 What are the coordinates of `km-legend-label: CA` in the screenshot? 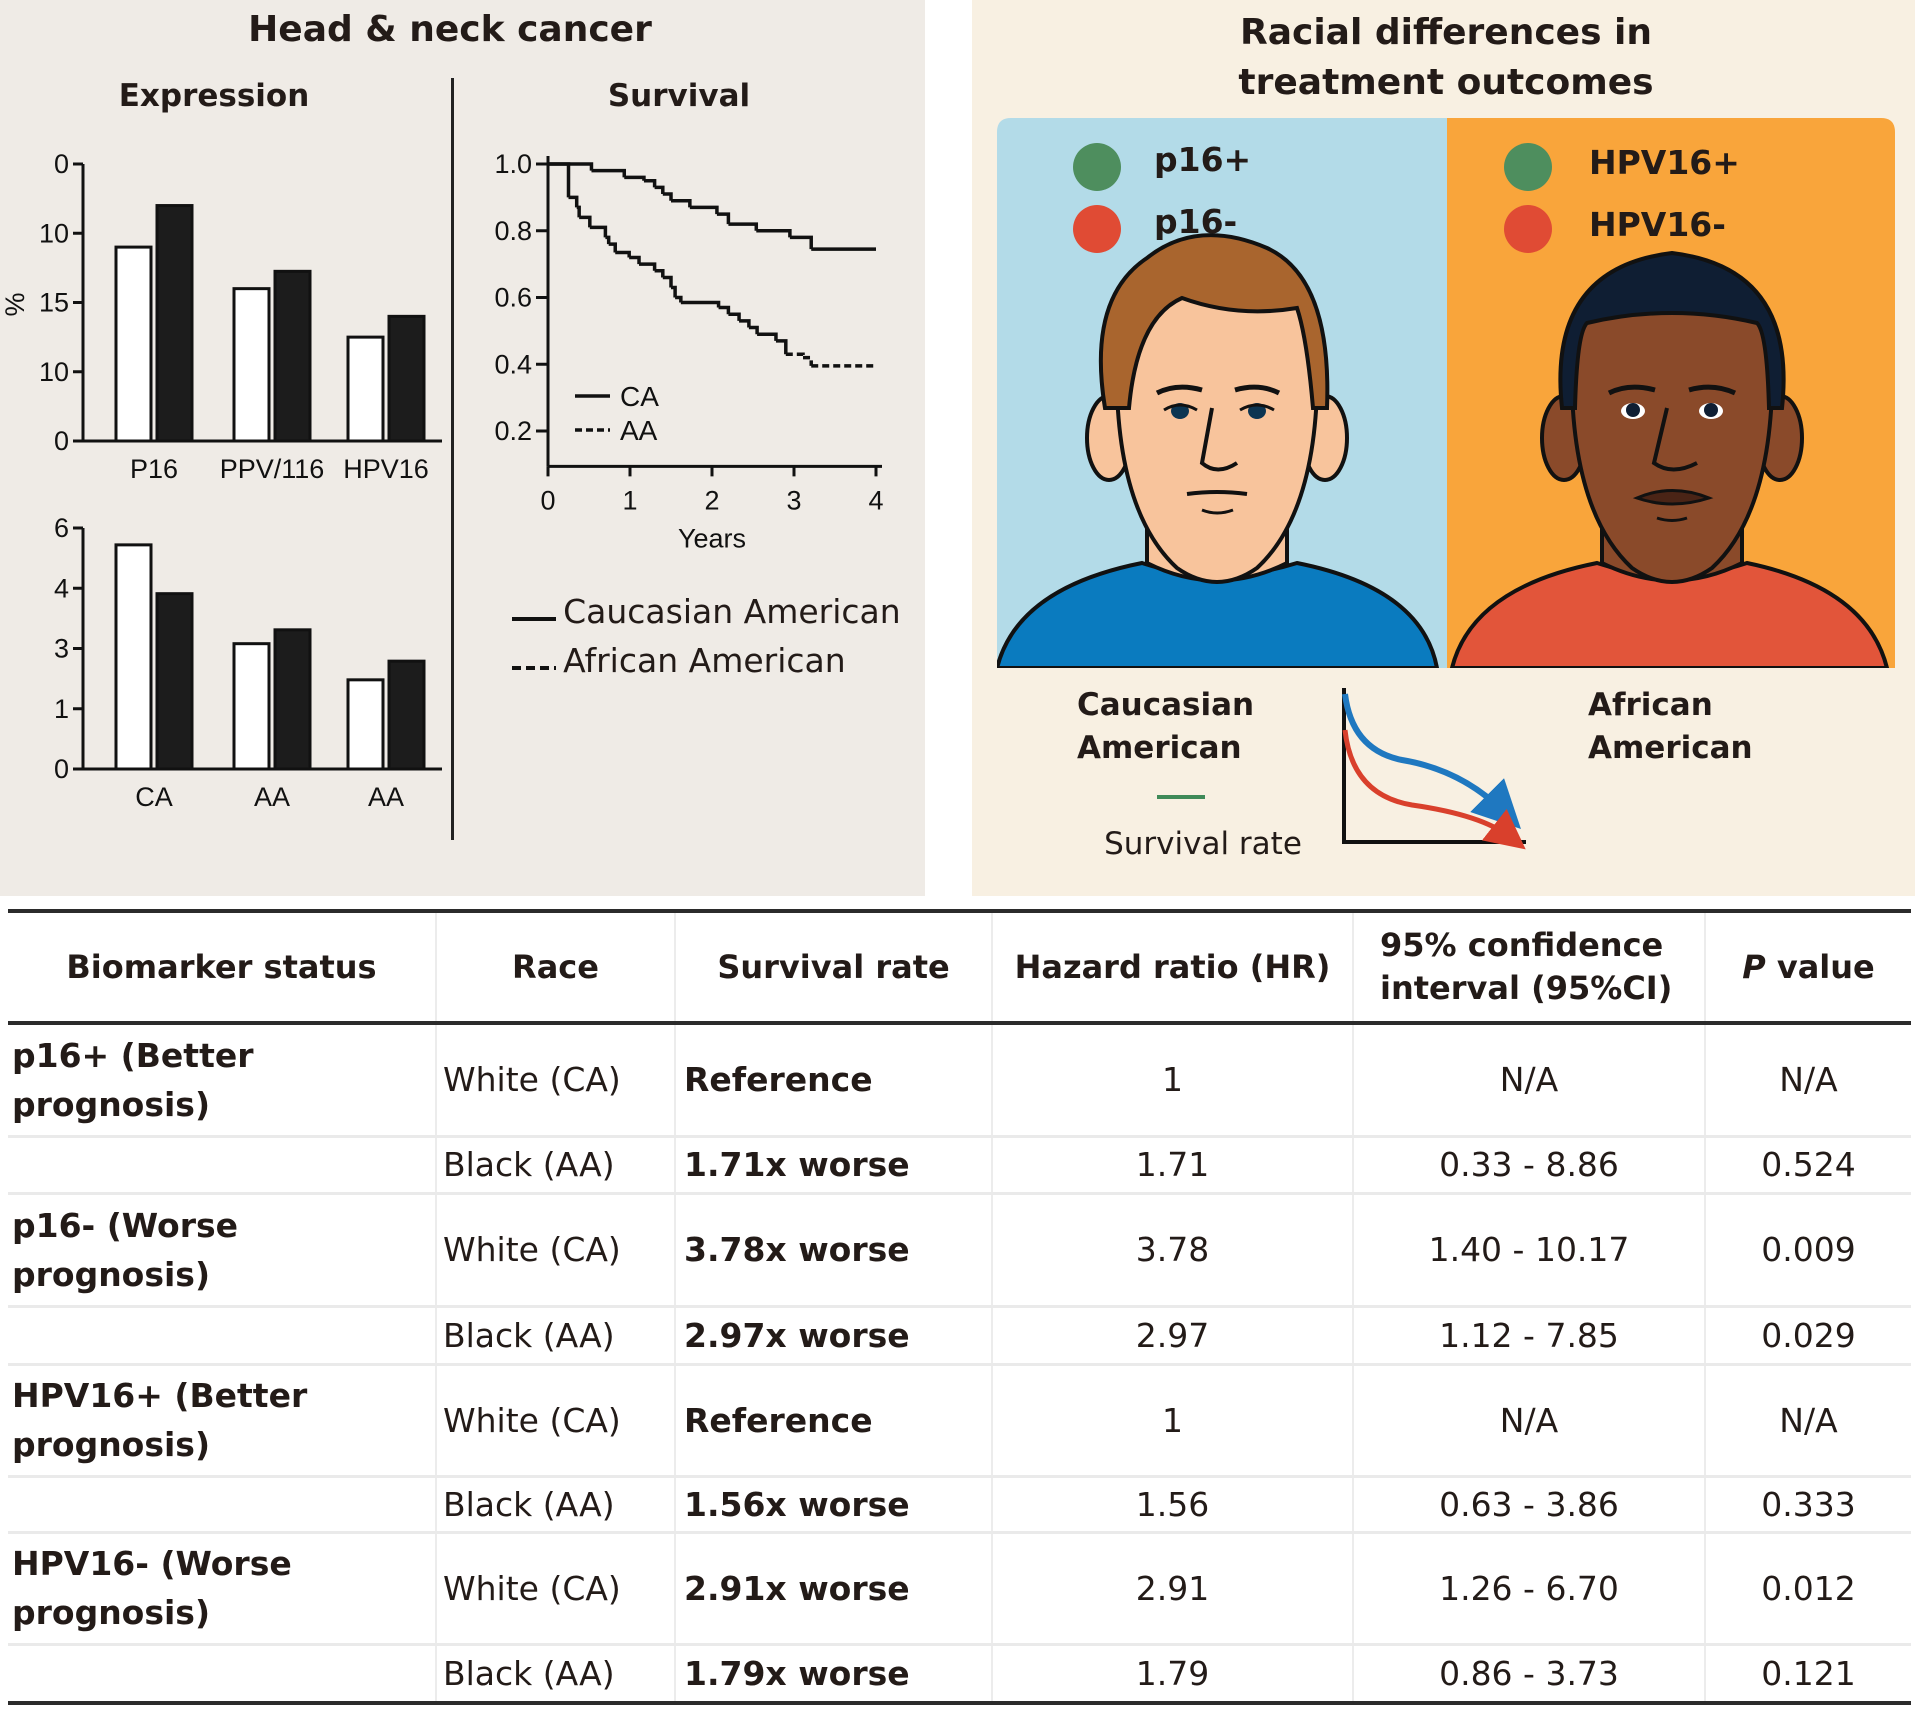 It's located at (639, 396).